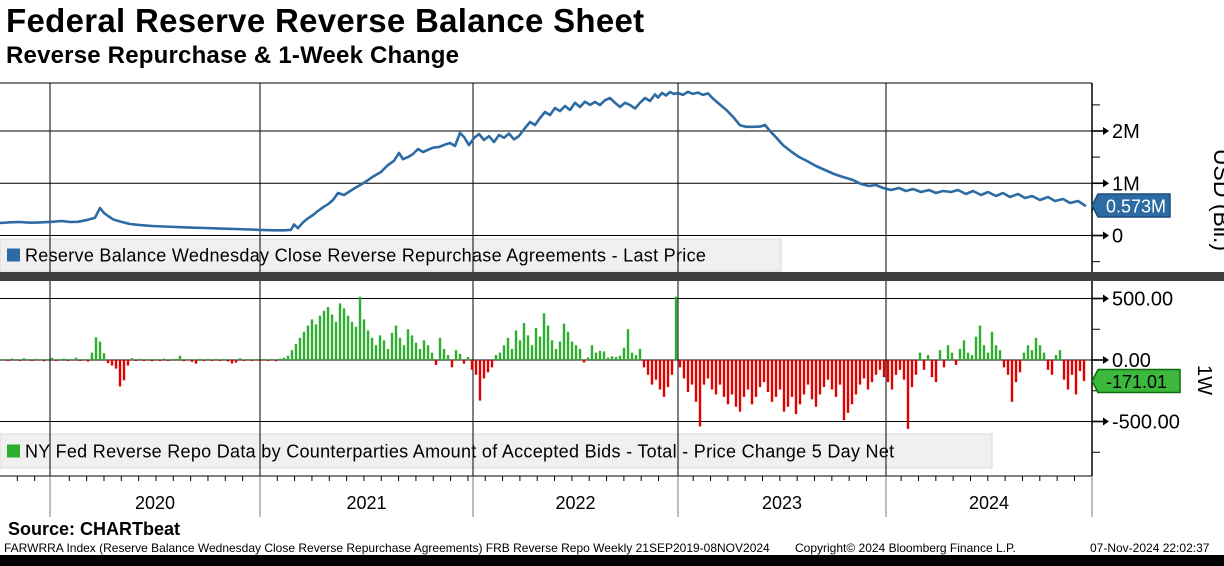  I want to click on legend-swatch-green, so click(13, 451).